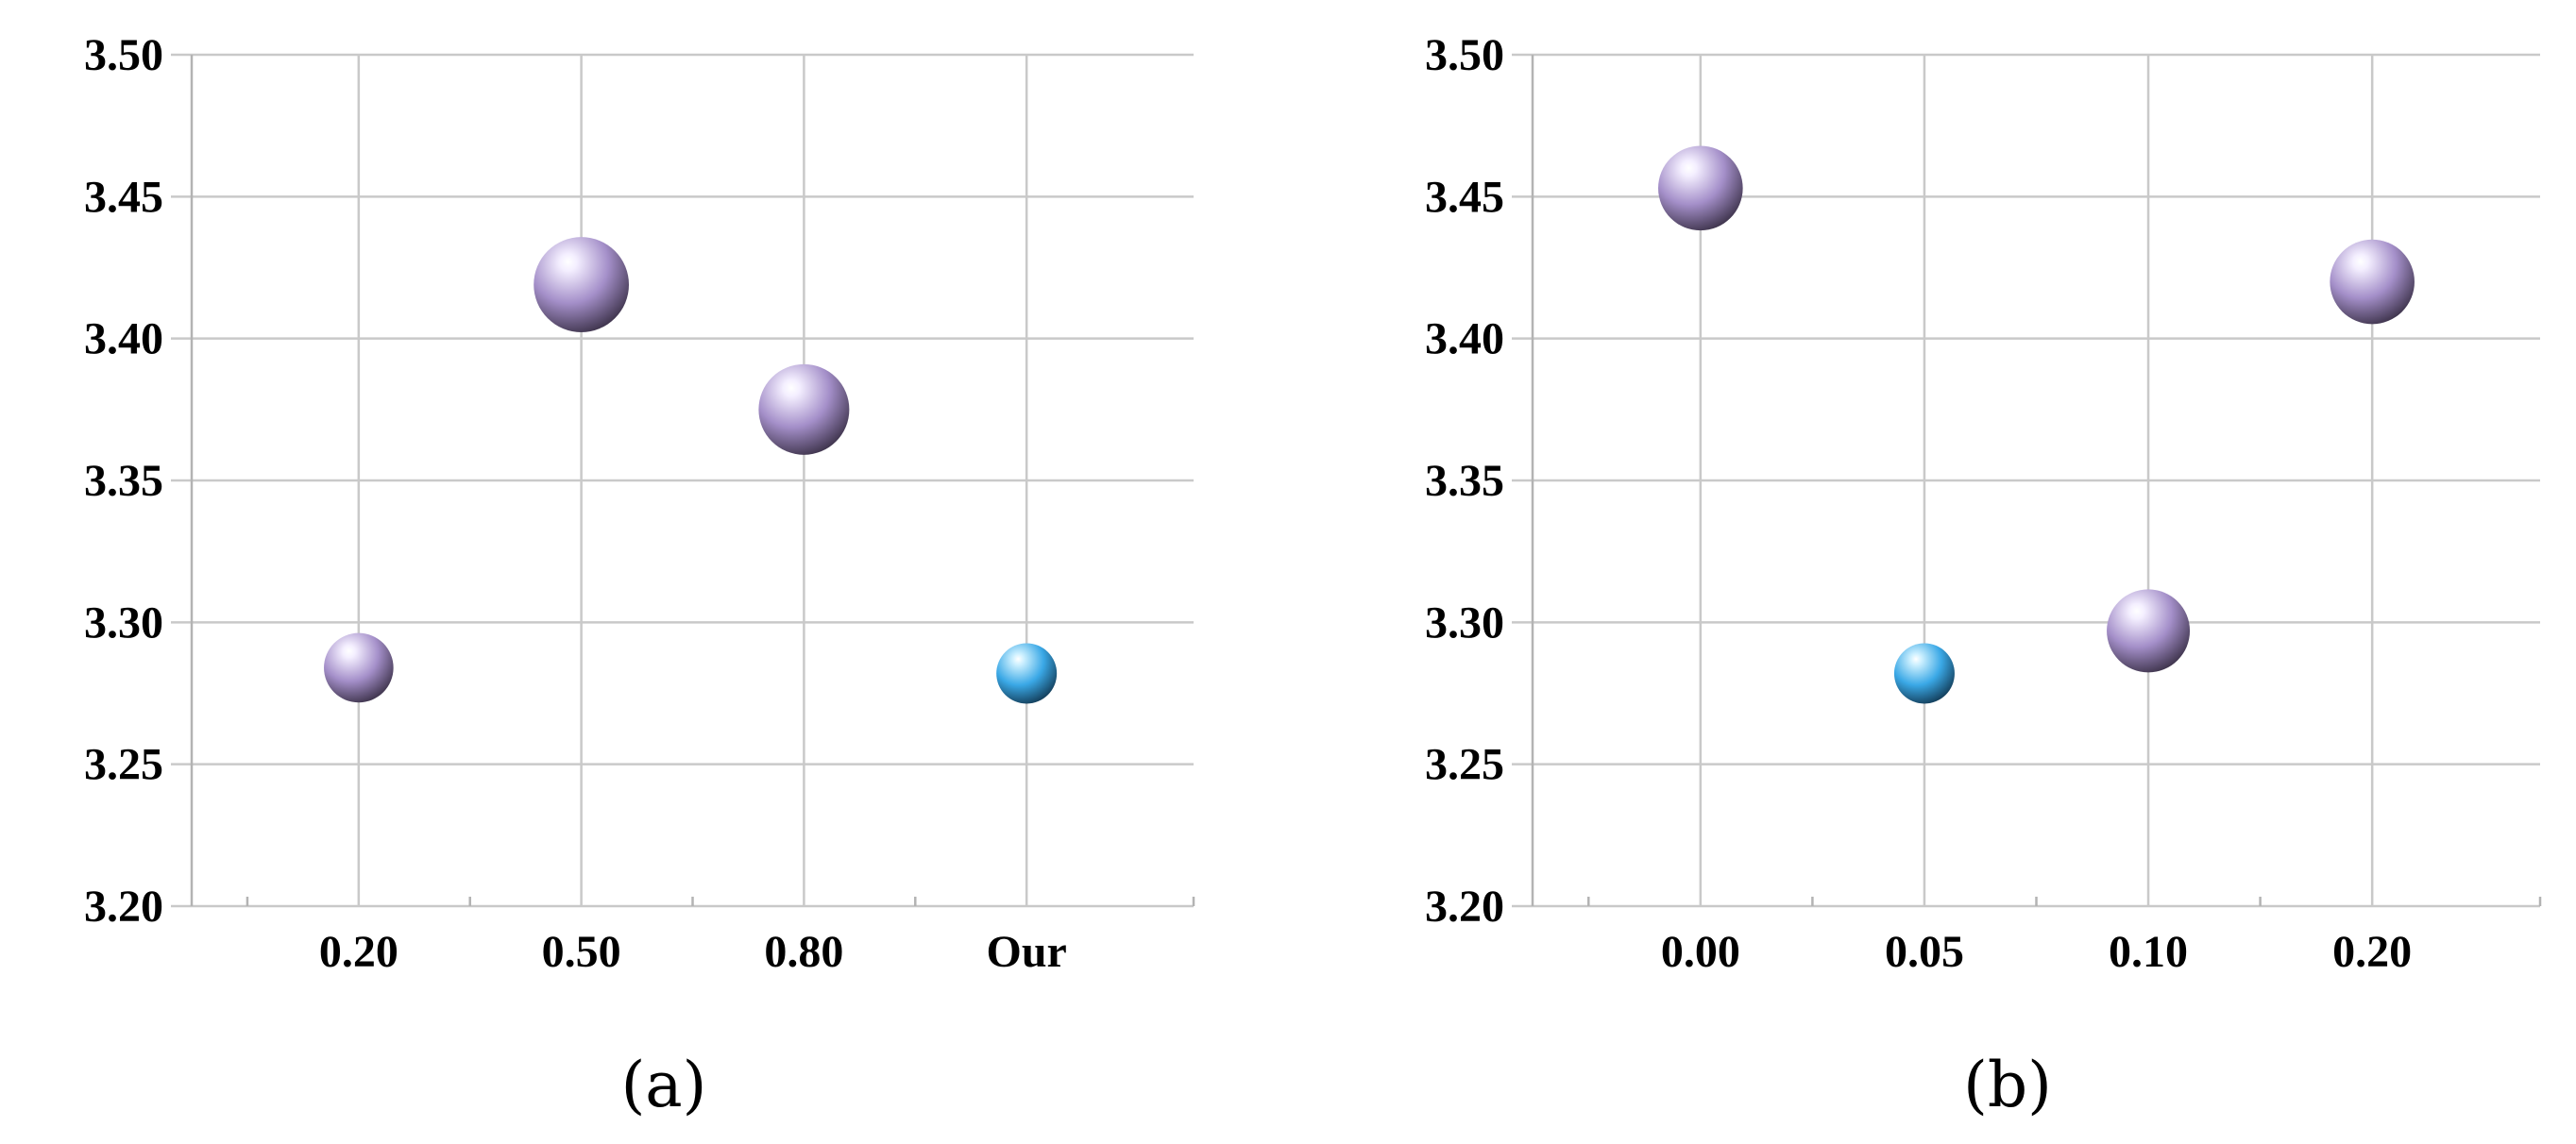  Describe the element at coordinates (581, 952) in the screenshot. I see `x-tick-label: 0.50` at that location.